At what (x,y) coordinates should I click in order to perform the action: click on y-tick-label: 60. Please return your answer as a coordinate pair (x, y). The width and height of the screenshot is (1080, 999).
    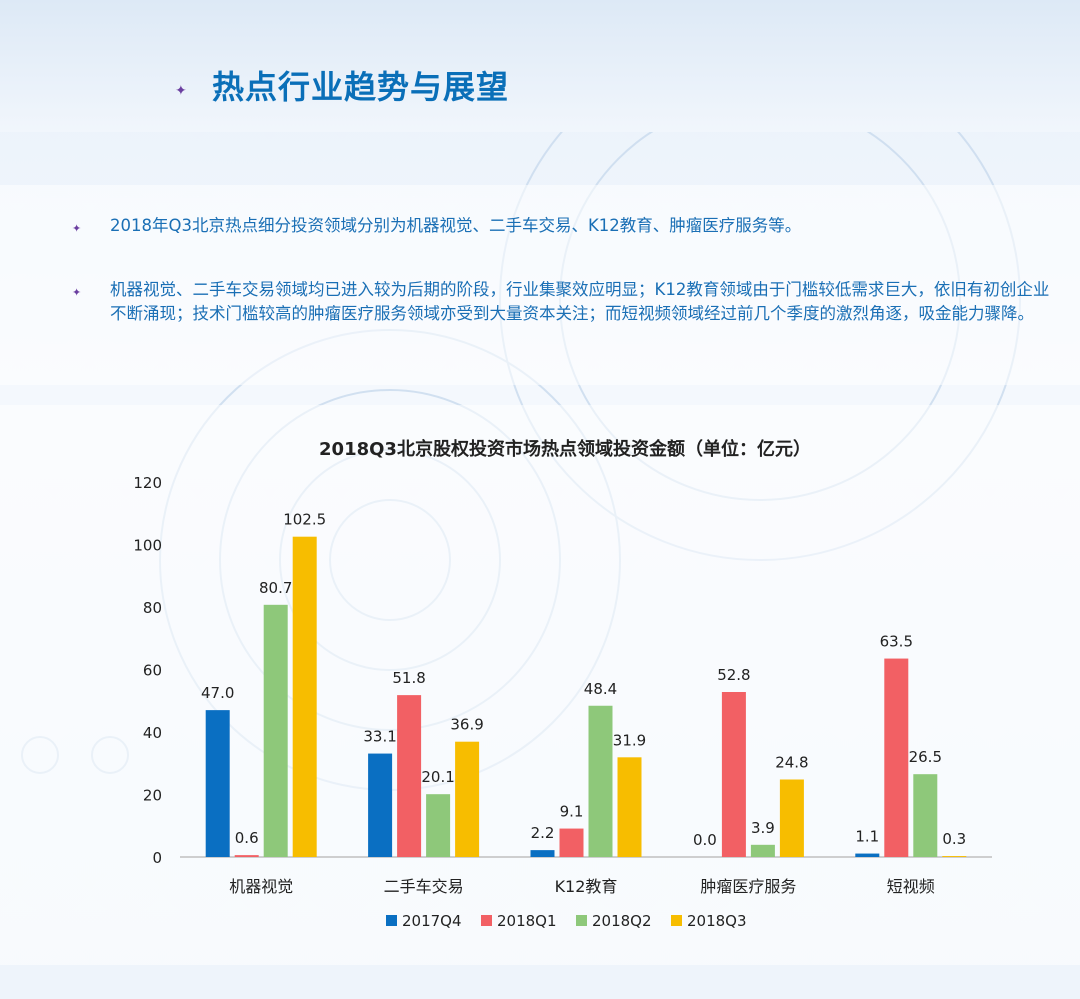
    Looking at the image, I should click on (152, 671).